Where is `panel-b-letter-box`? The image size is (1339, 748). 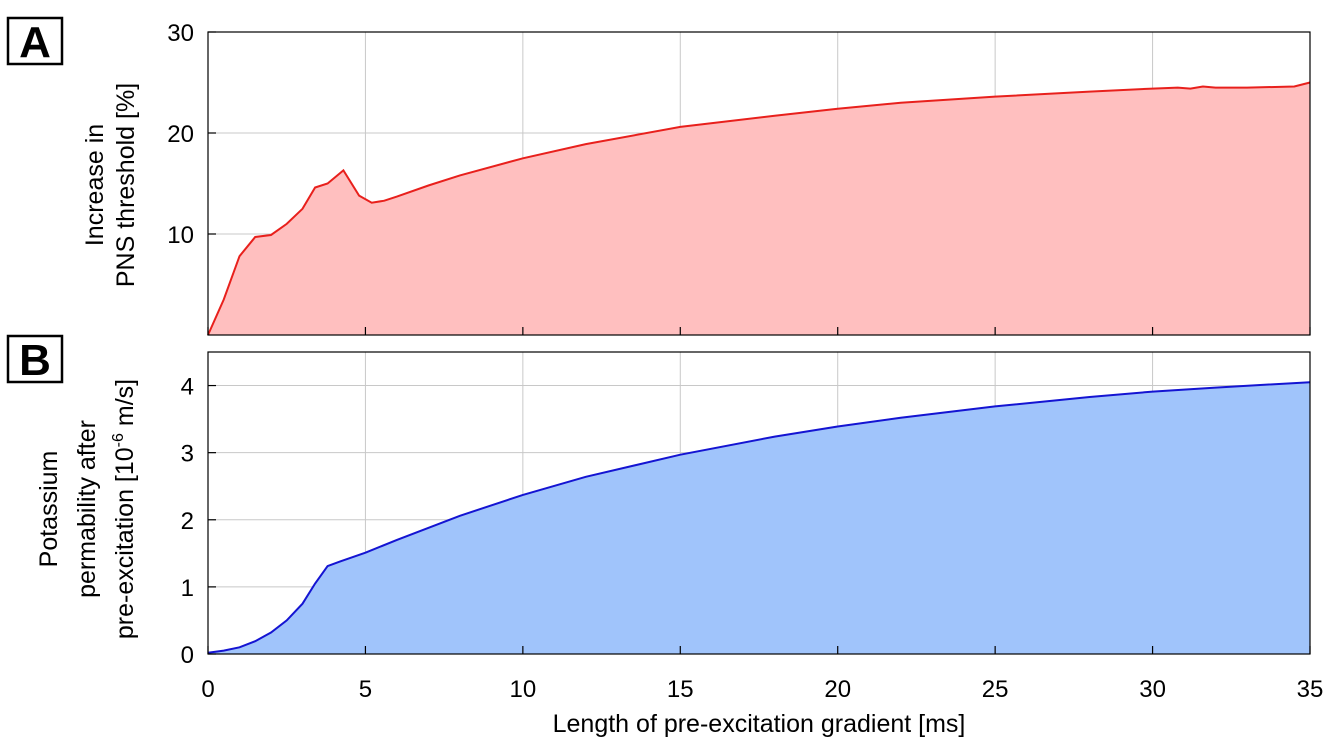
panel-b-letter-box is located at coordinates (35, 359).